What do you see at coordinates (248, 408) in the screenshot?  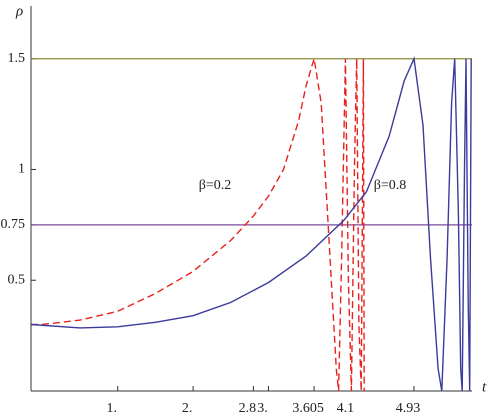 I see `x-tick-label: 2.8` at bounding box center [248, 408].